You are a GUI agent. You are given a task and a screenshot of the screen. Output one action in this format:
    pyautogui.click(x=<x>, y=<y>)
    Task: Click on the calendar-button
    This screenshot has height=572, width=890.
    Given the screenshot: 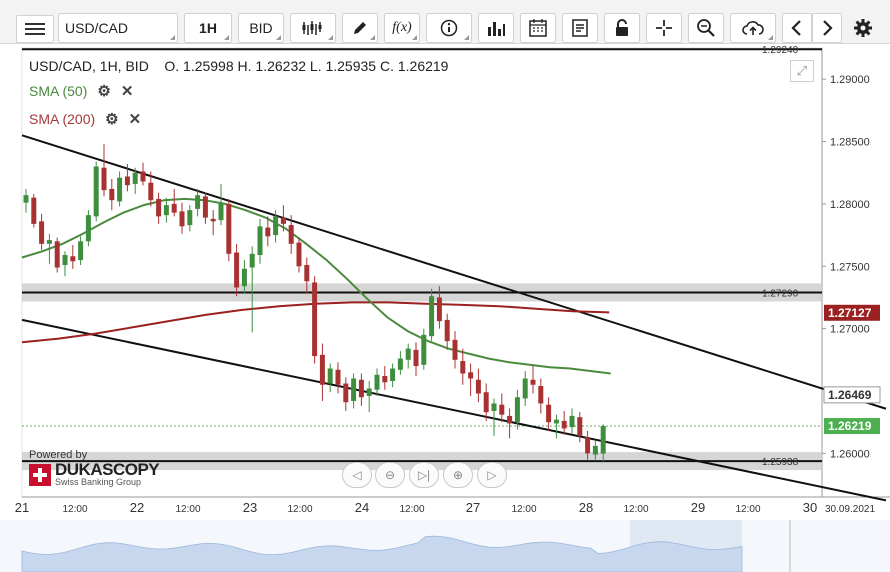 What is the action you would take?
    pyautogui.click(x=538, y=28)
    